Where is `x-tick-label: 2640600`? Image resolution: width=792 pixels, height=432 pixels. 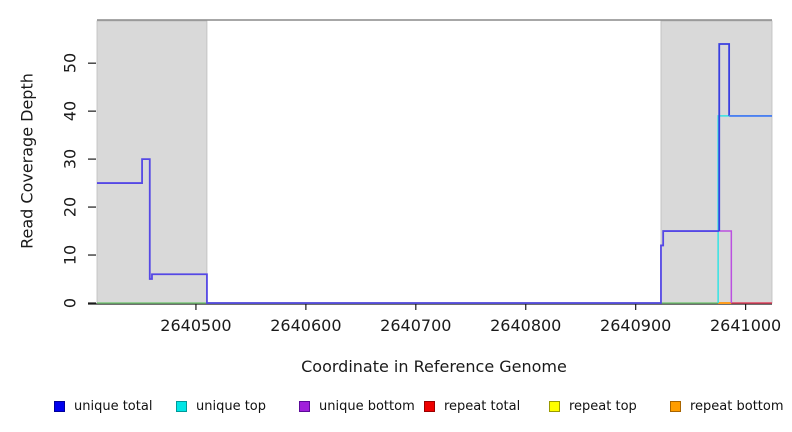
x-tick-label: 2640600 is located at coordinates (306, 325).